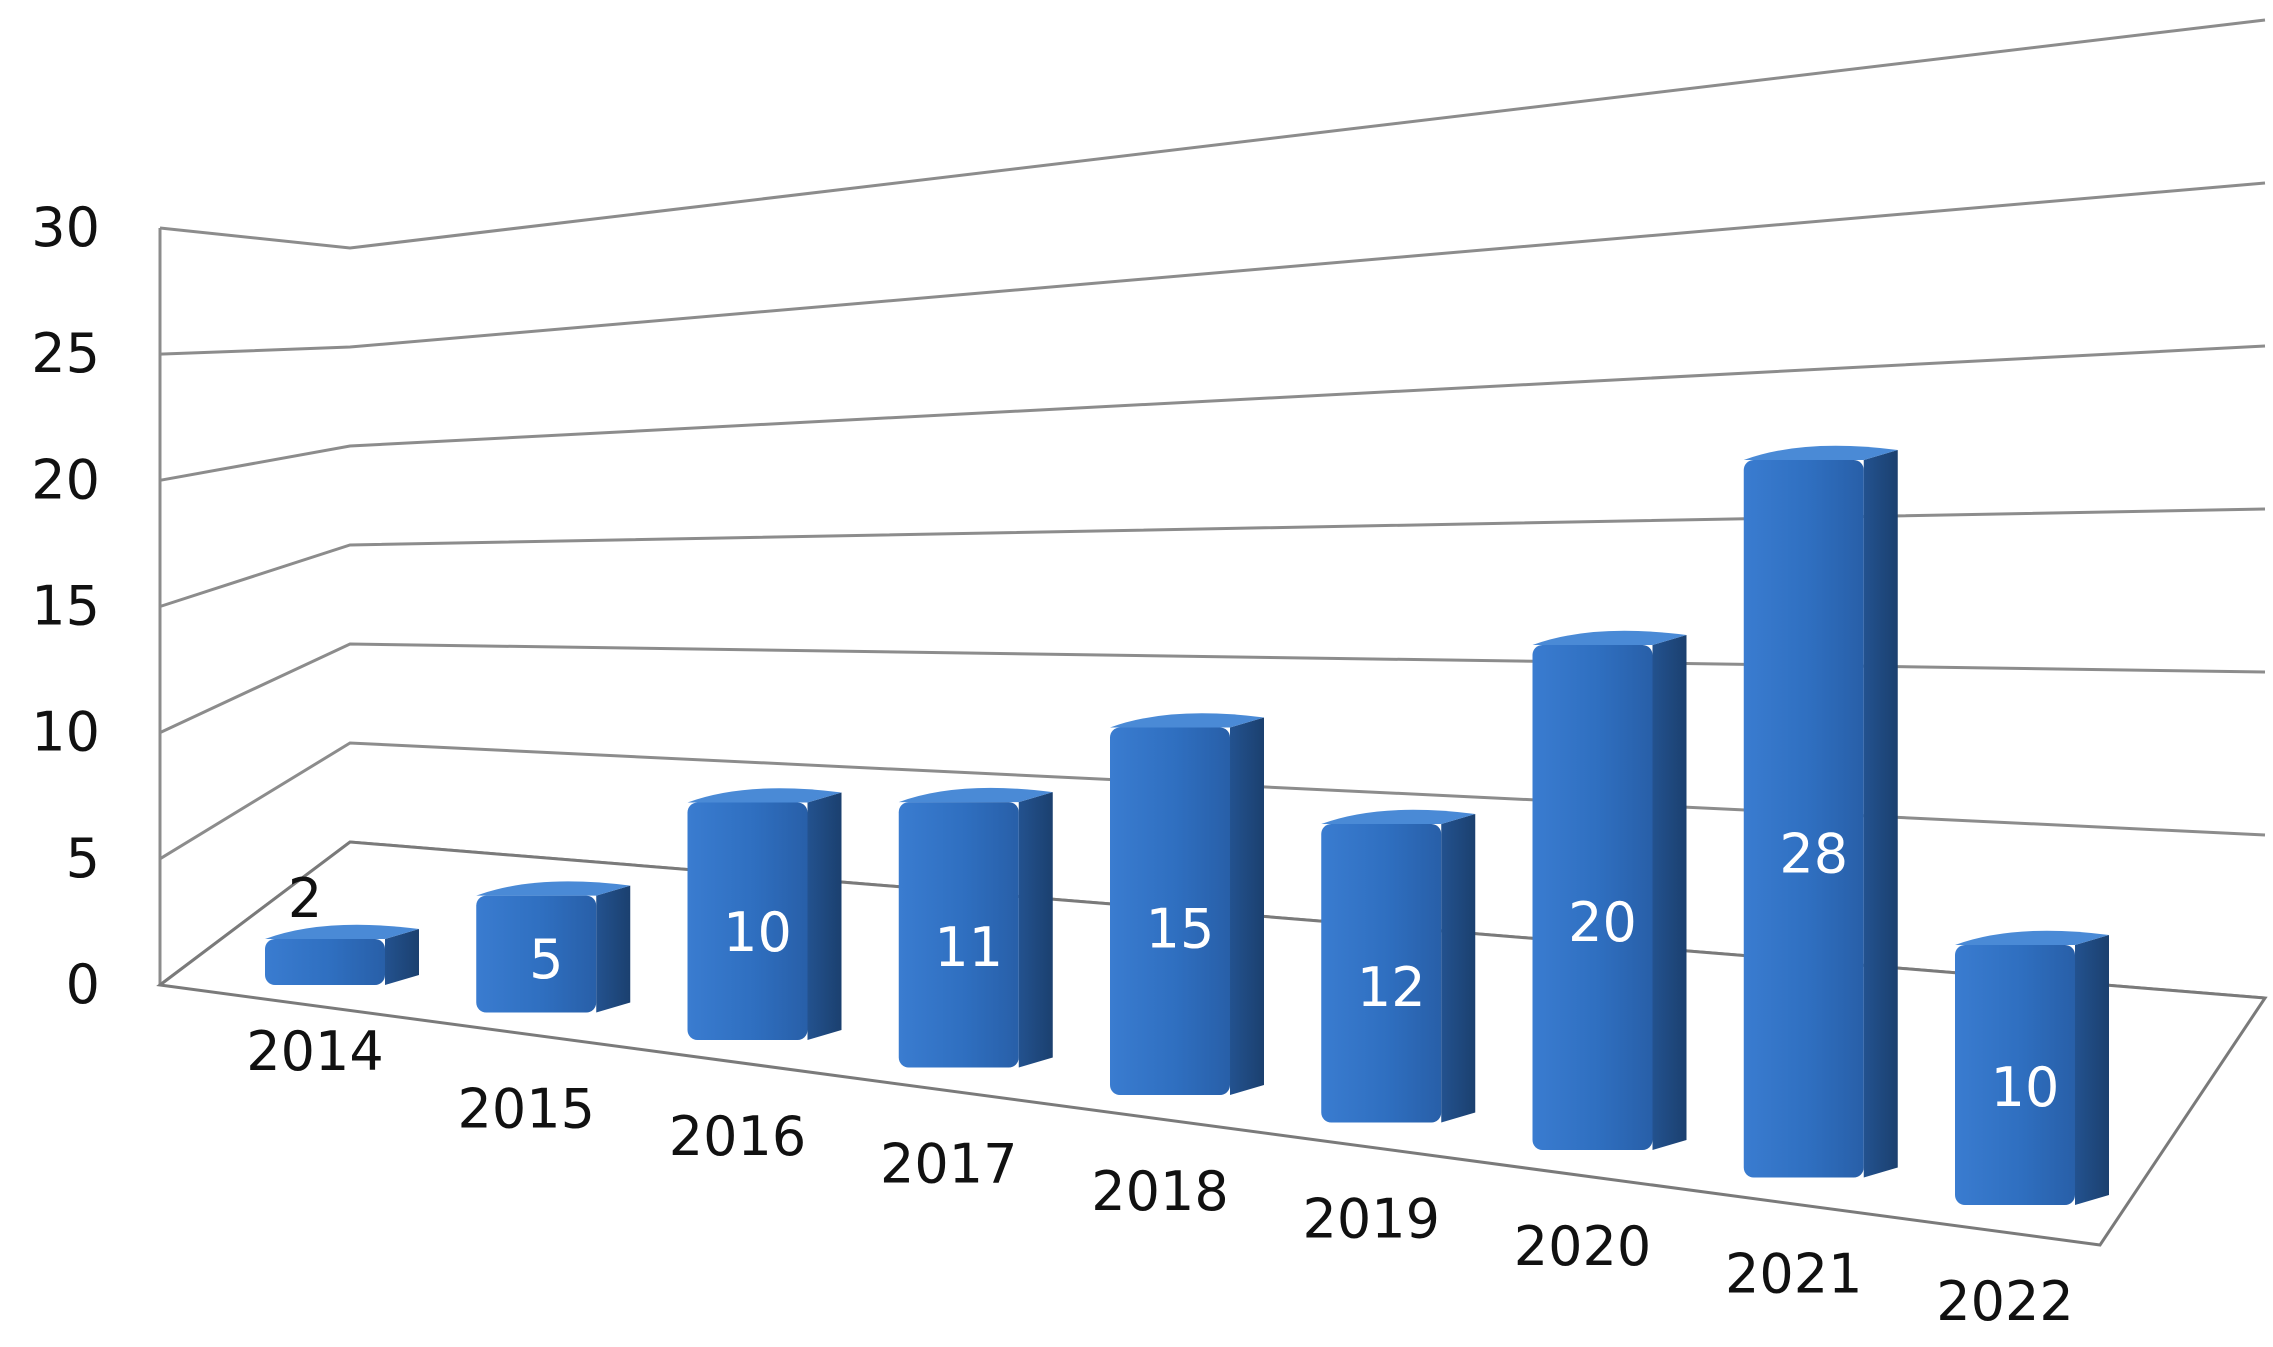 The image size is (2273, 1347). Describe the element at coordinates (83, 984) in the screenshot. I see `y-tick-label: 0` at that location.